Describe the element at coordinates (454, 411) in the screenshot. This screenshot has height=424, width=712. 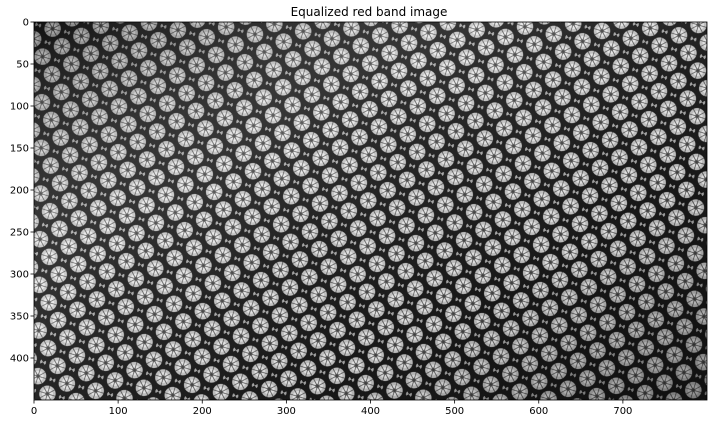
I see `x-tick-label: 500` at that location.